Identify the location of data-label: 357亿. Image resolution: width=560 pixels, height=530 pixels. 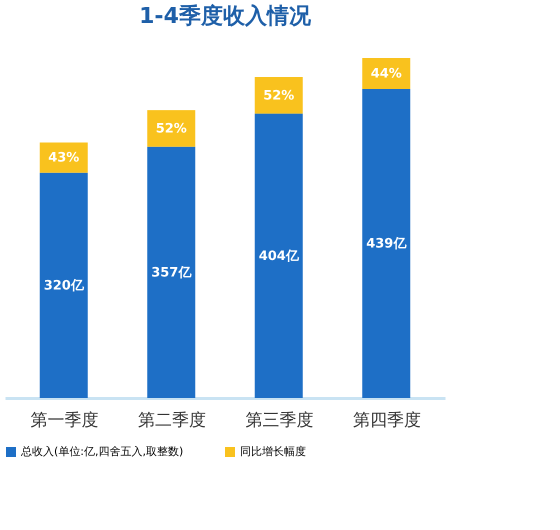
(171, 272).